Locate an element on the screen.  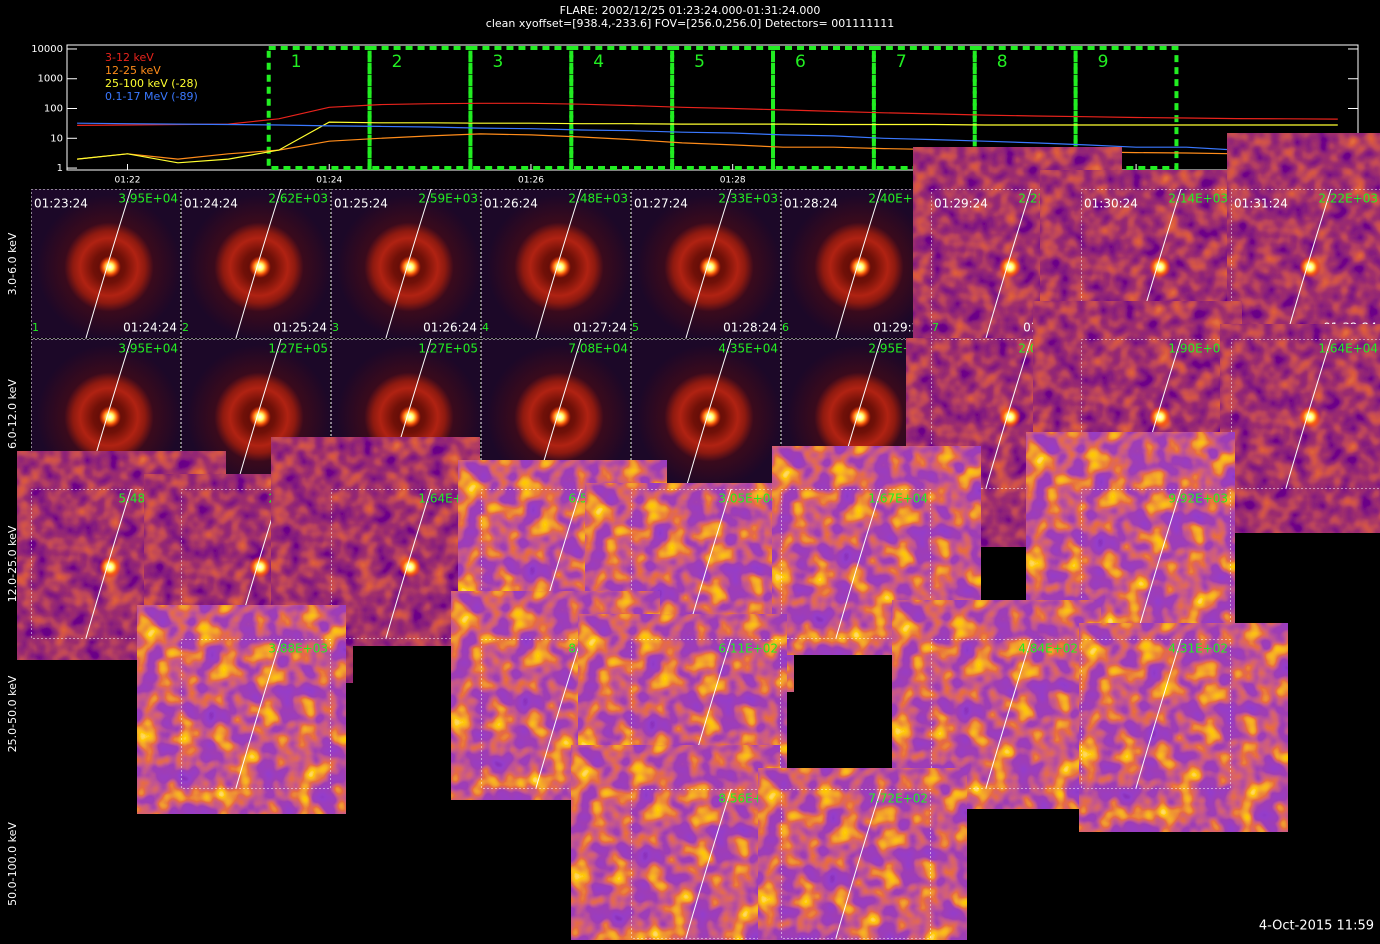
end-time: 01:27:24 is located at coordinates (600, 328).